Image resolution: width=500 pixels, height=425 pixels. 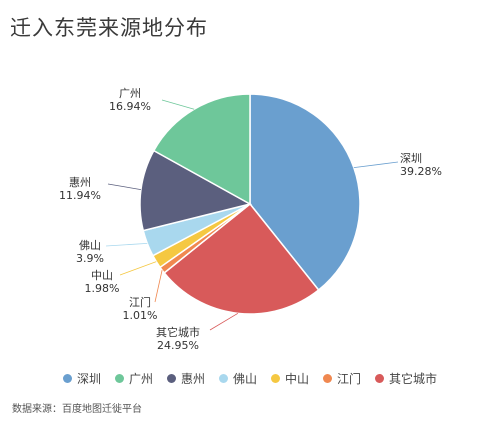 What do you see at coordinates (80, 195) in the screenshot?
I see `slice-value-label-5: 11.94%` at bounding box center [80, 195].